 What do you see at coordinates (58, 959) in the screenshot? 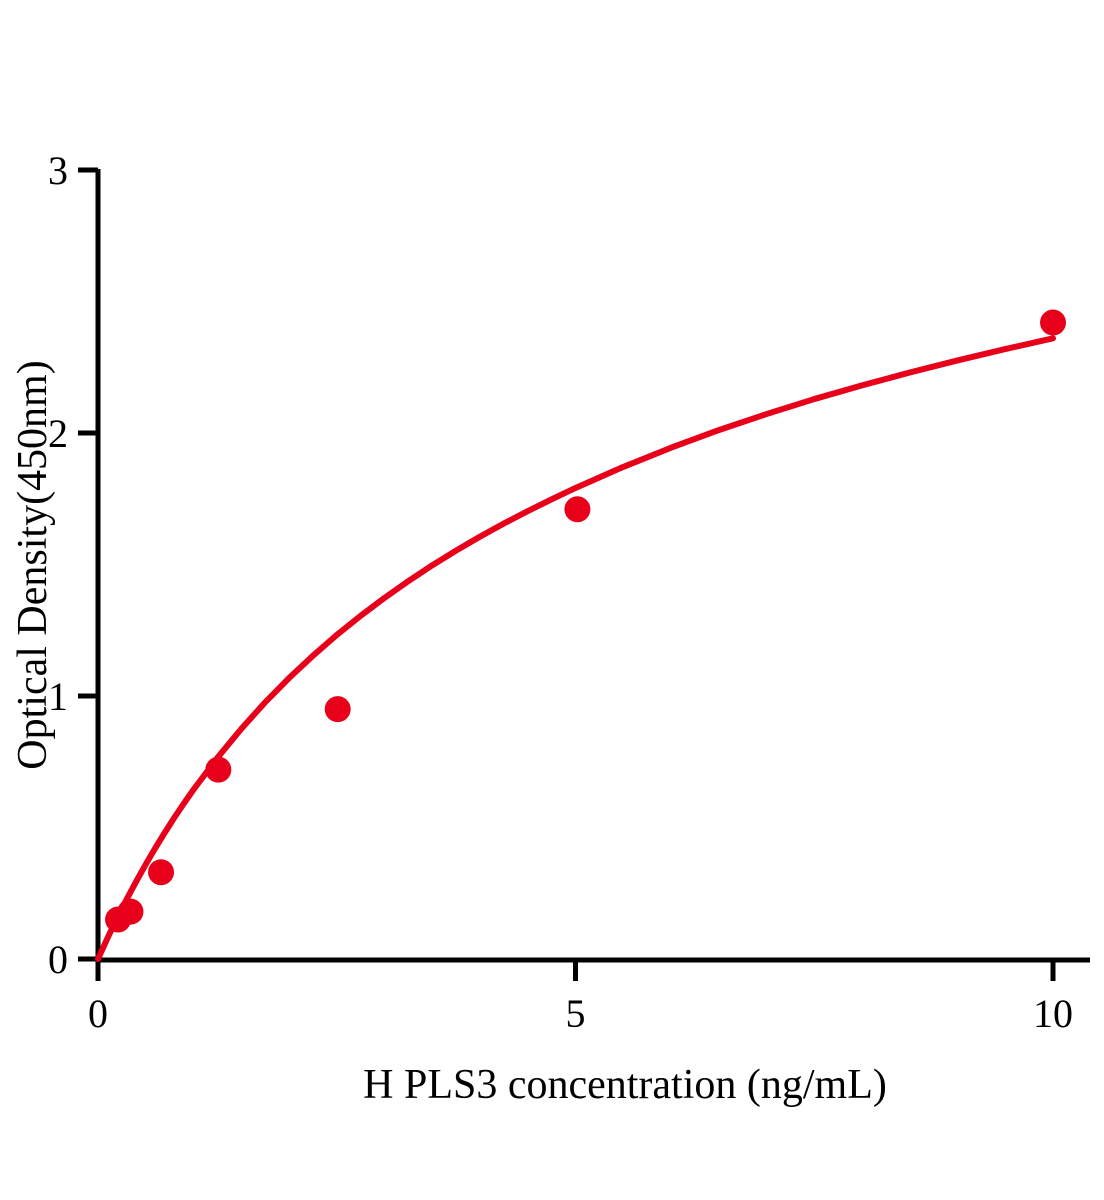
I see `y-tick-label: 0` at bounding box center [58, 959].